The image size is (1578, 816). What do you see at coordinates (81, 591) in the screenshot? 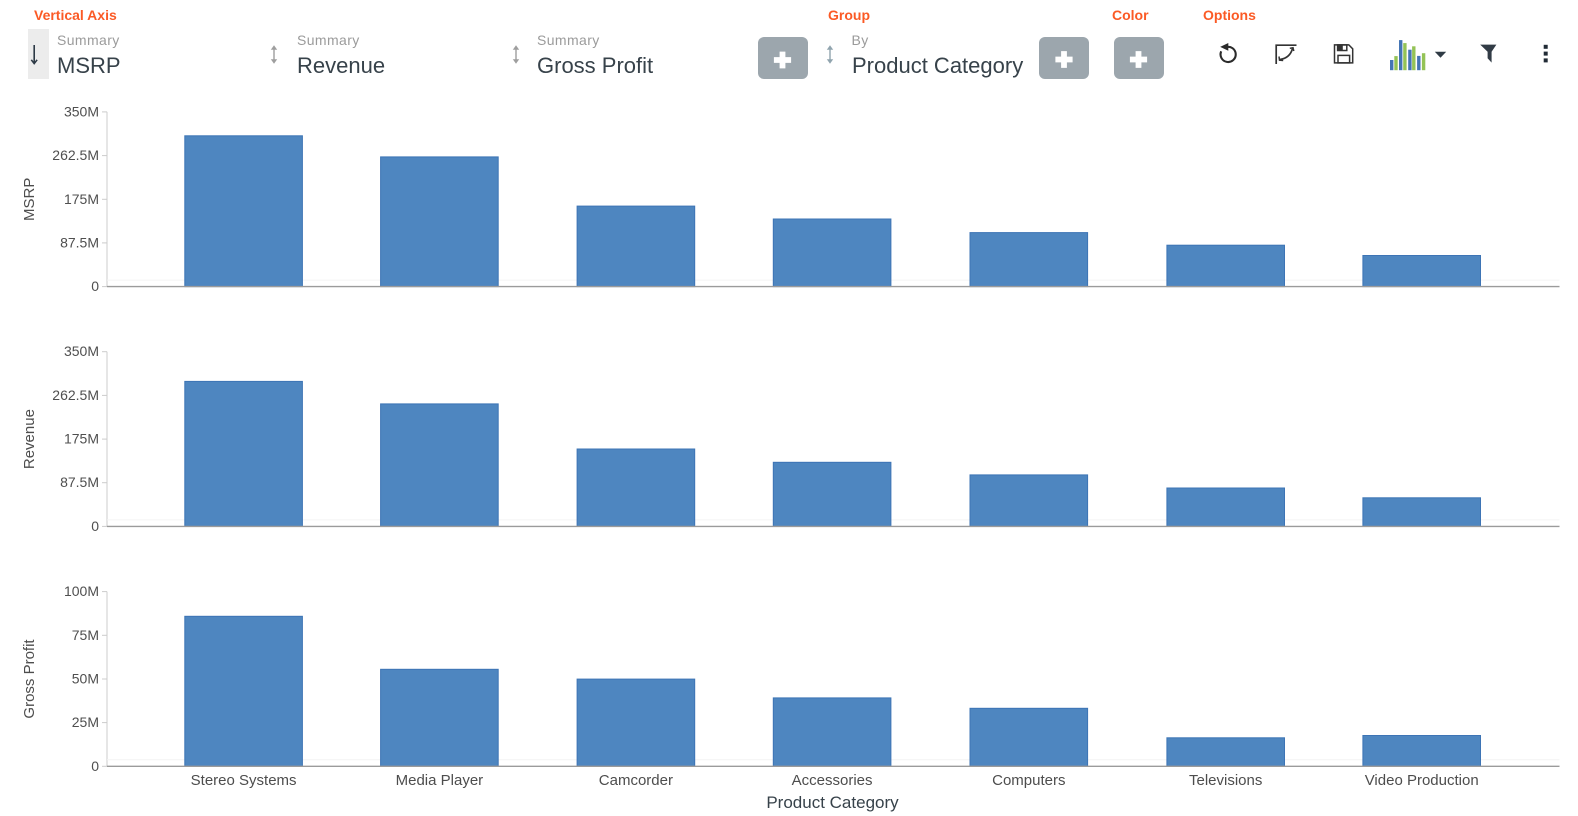
I see `svg-text: 100M` at bounding box center [81, 591].